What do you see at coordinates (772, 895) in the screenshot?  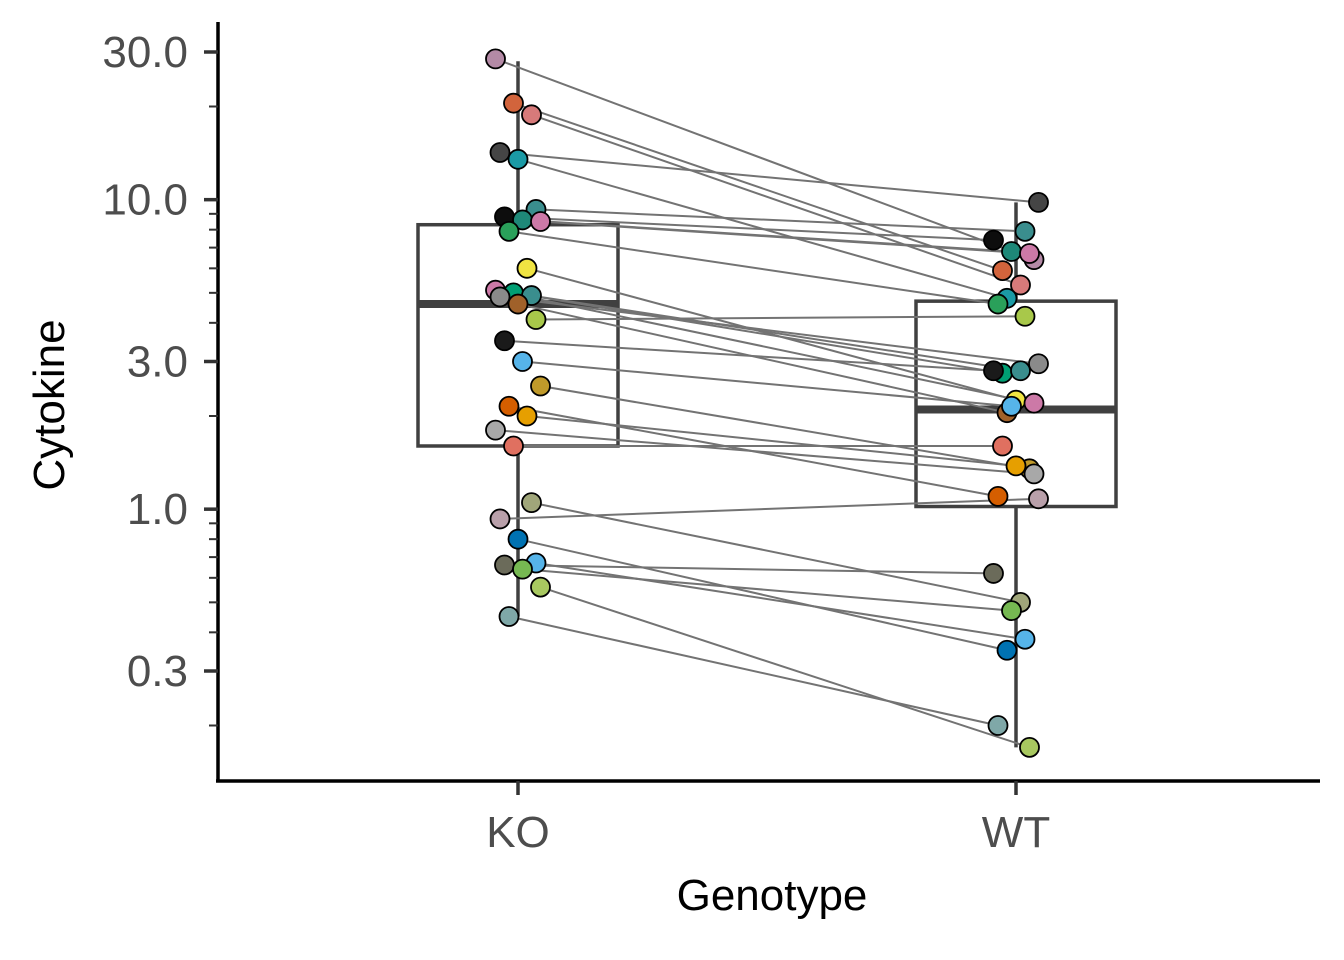 I see `x-axis-title: Genotype` at bounding box center [772, 895].